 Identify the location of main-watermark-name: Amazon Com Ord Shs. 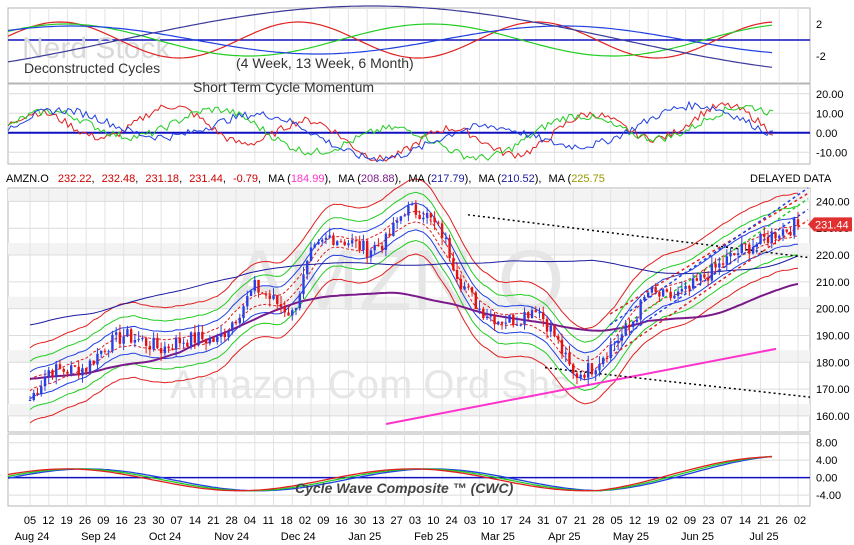
(370, 385).